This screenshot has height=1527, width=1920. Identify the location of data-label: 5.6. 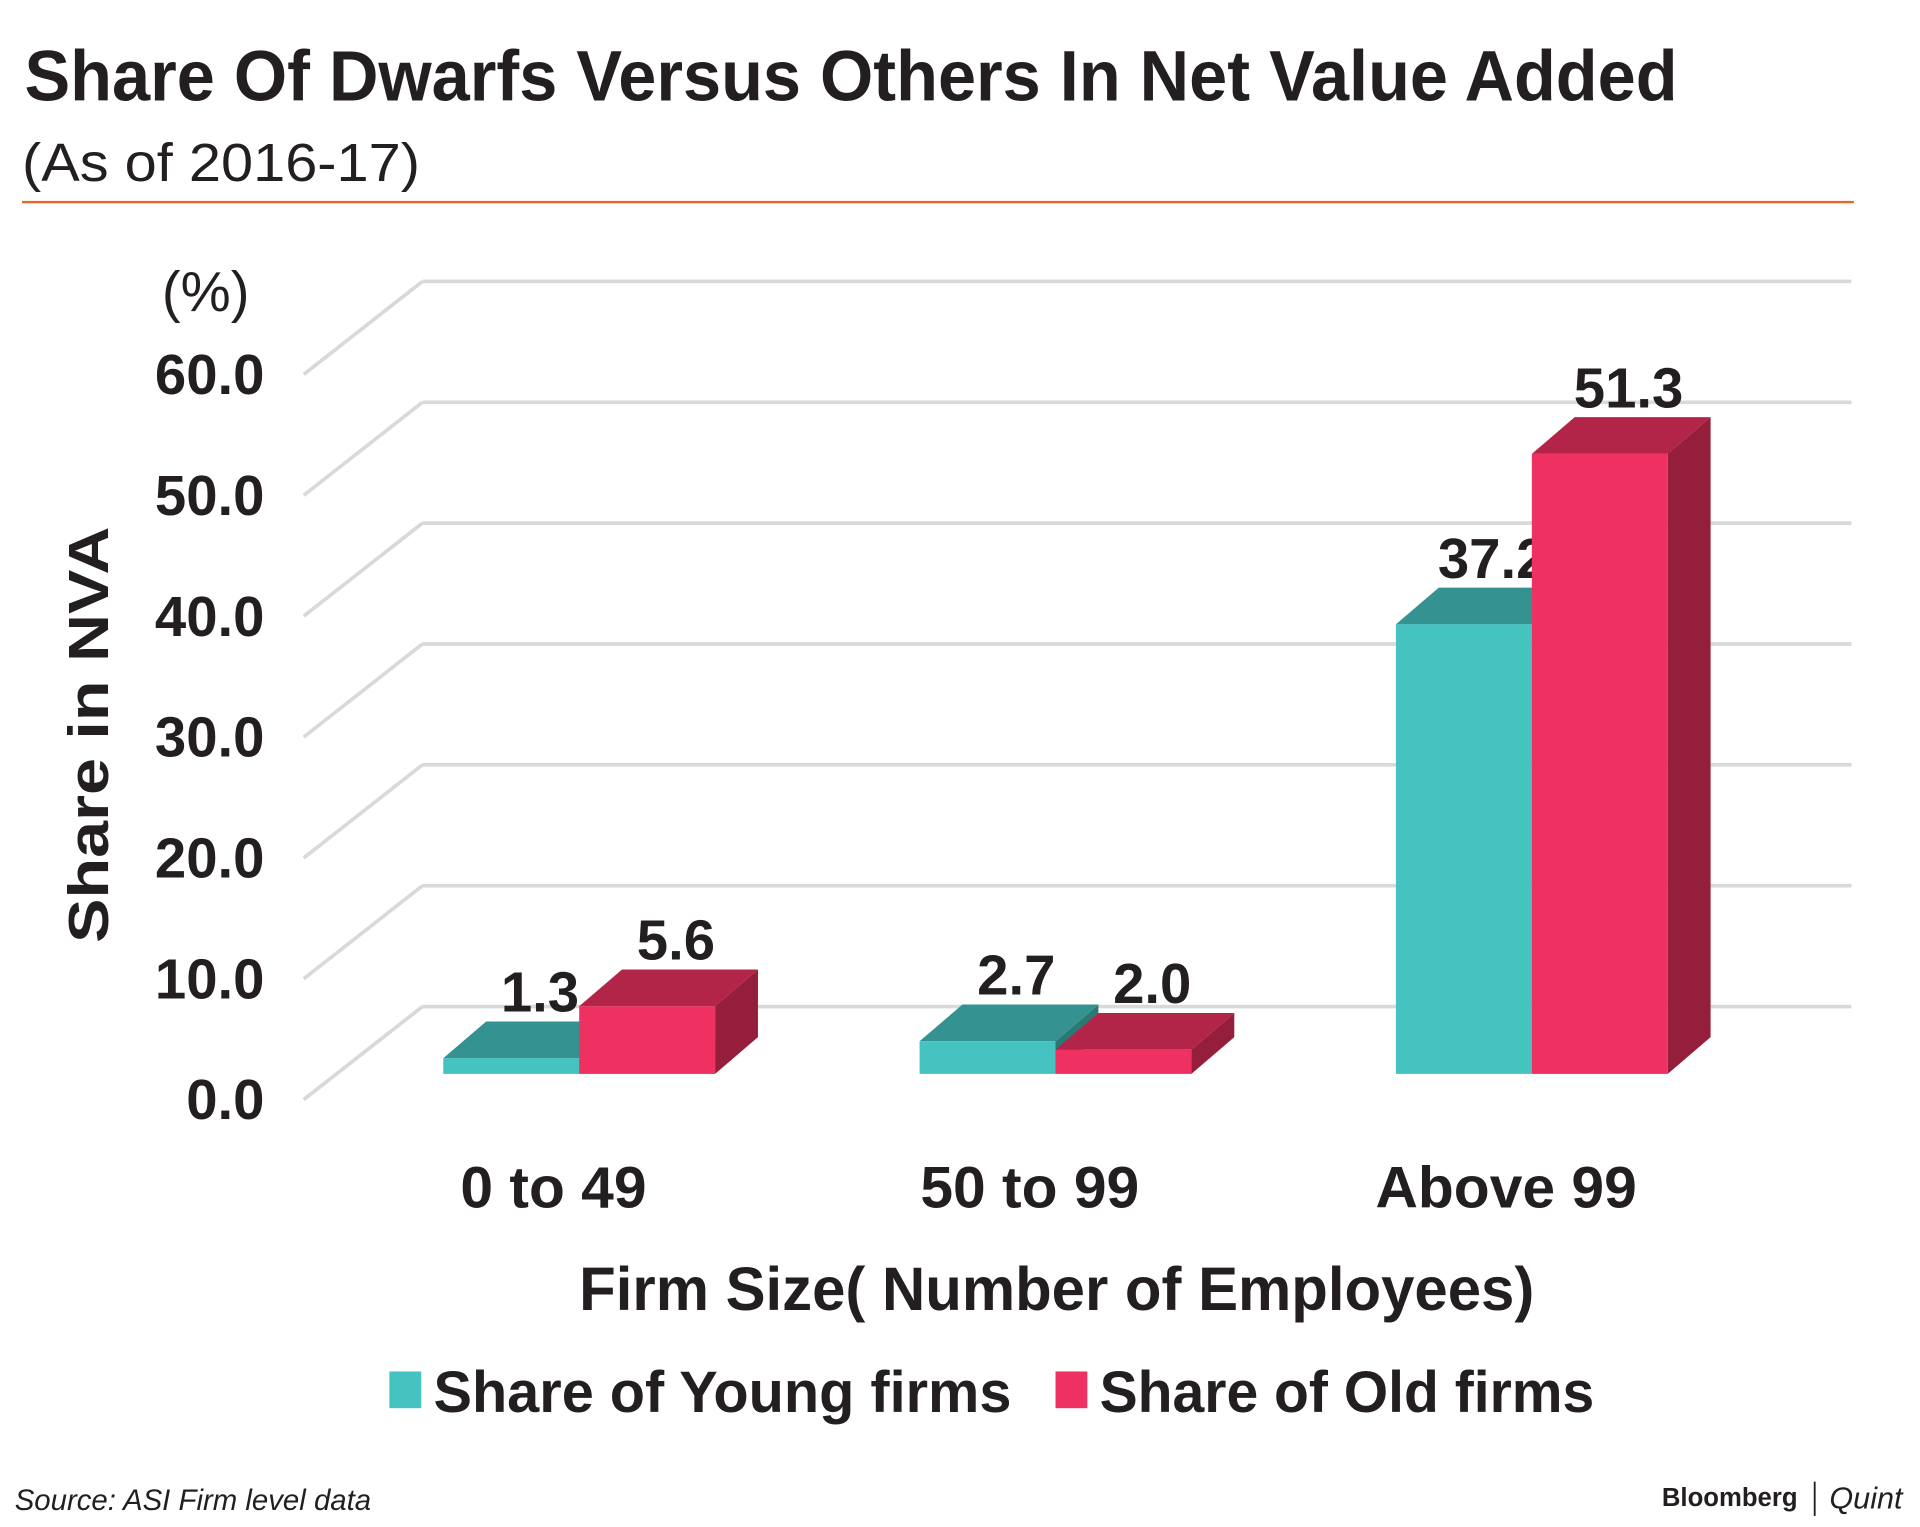
(676, 940).